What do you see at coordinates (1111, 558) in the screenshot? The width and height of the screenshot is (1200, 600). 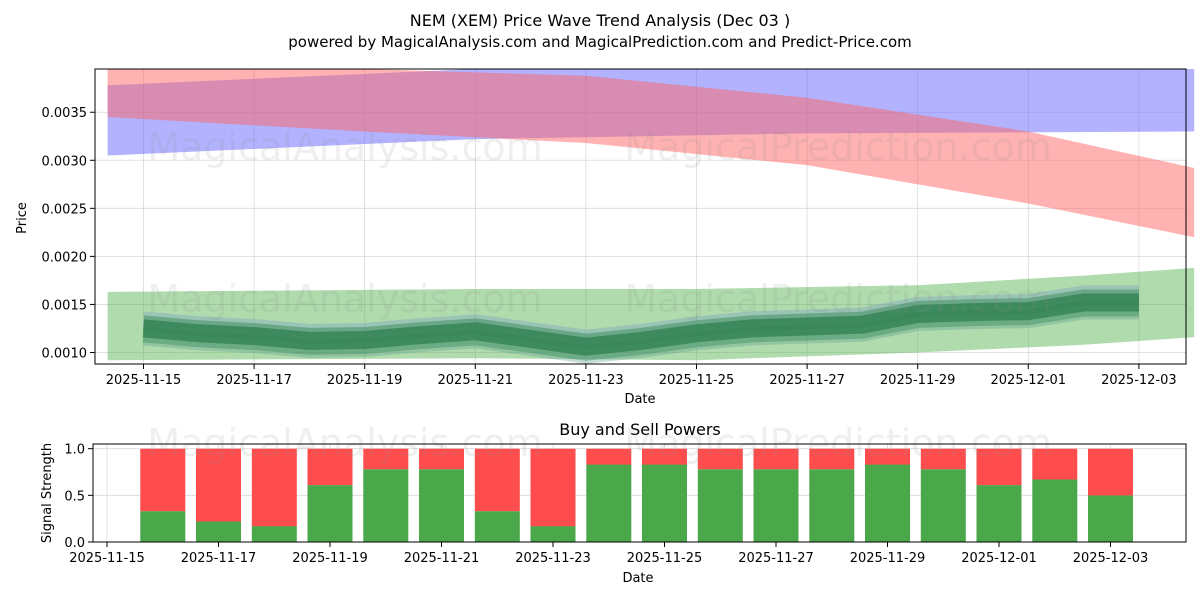 I see `power-x-tick-label: 2025-12-03` at bounding box center [1111, 558].